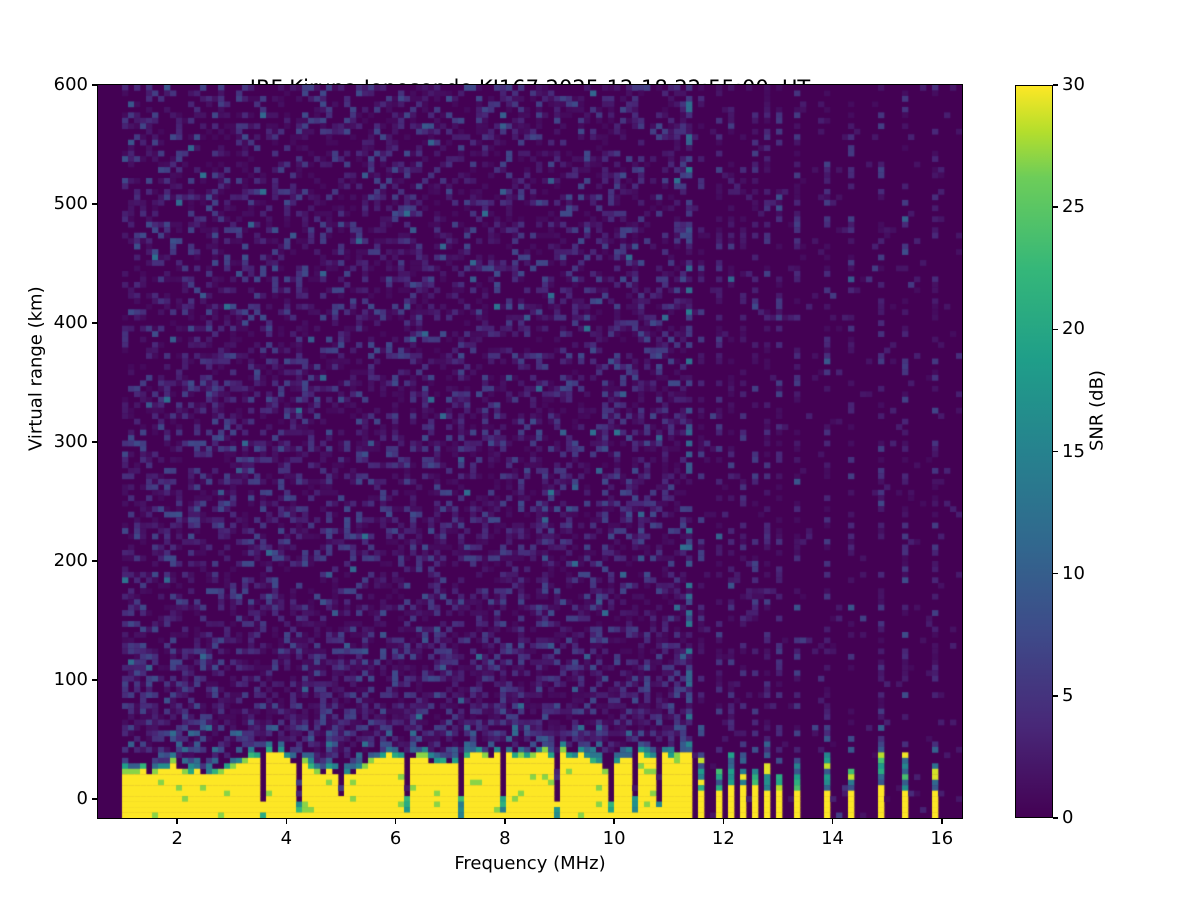 The image size is (1200, 900). What do you see at coordinates (614, 838) in the screenshot?
I see `x-tick-label: 10` at bounding box center [614, 838].